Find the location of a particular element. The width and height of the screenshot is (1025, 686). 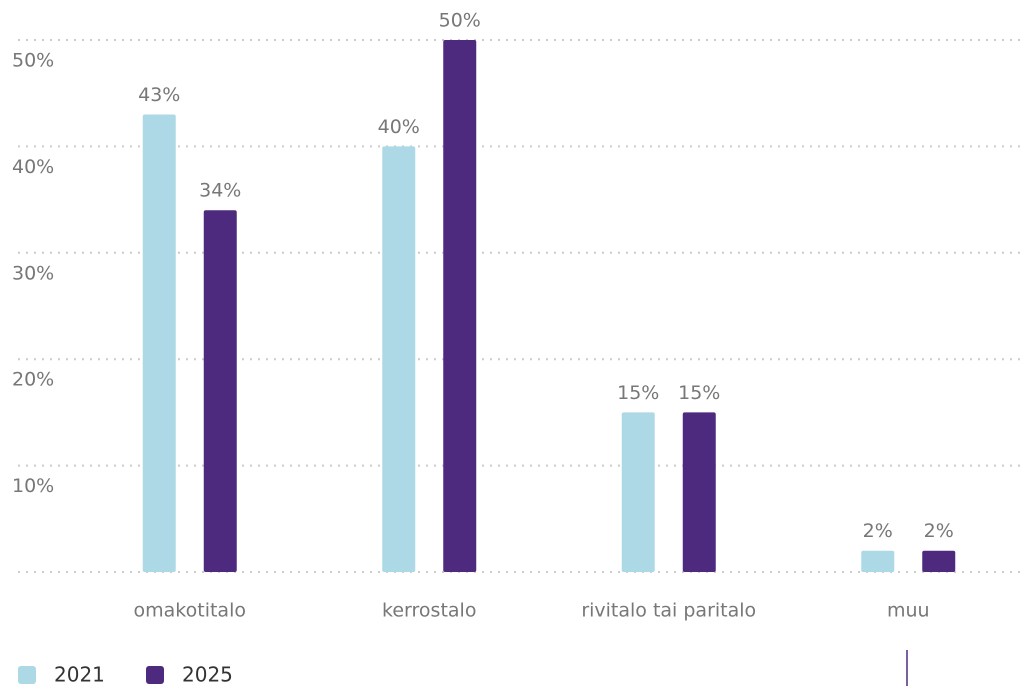

value-label: 40% is located at coordinates (399, 127).